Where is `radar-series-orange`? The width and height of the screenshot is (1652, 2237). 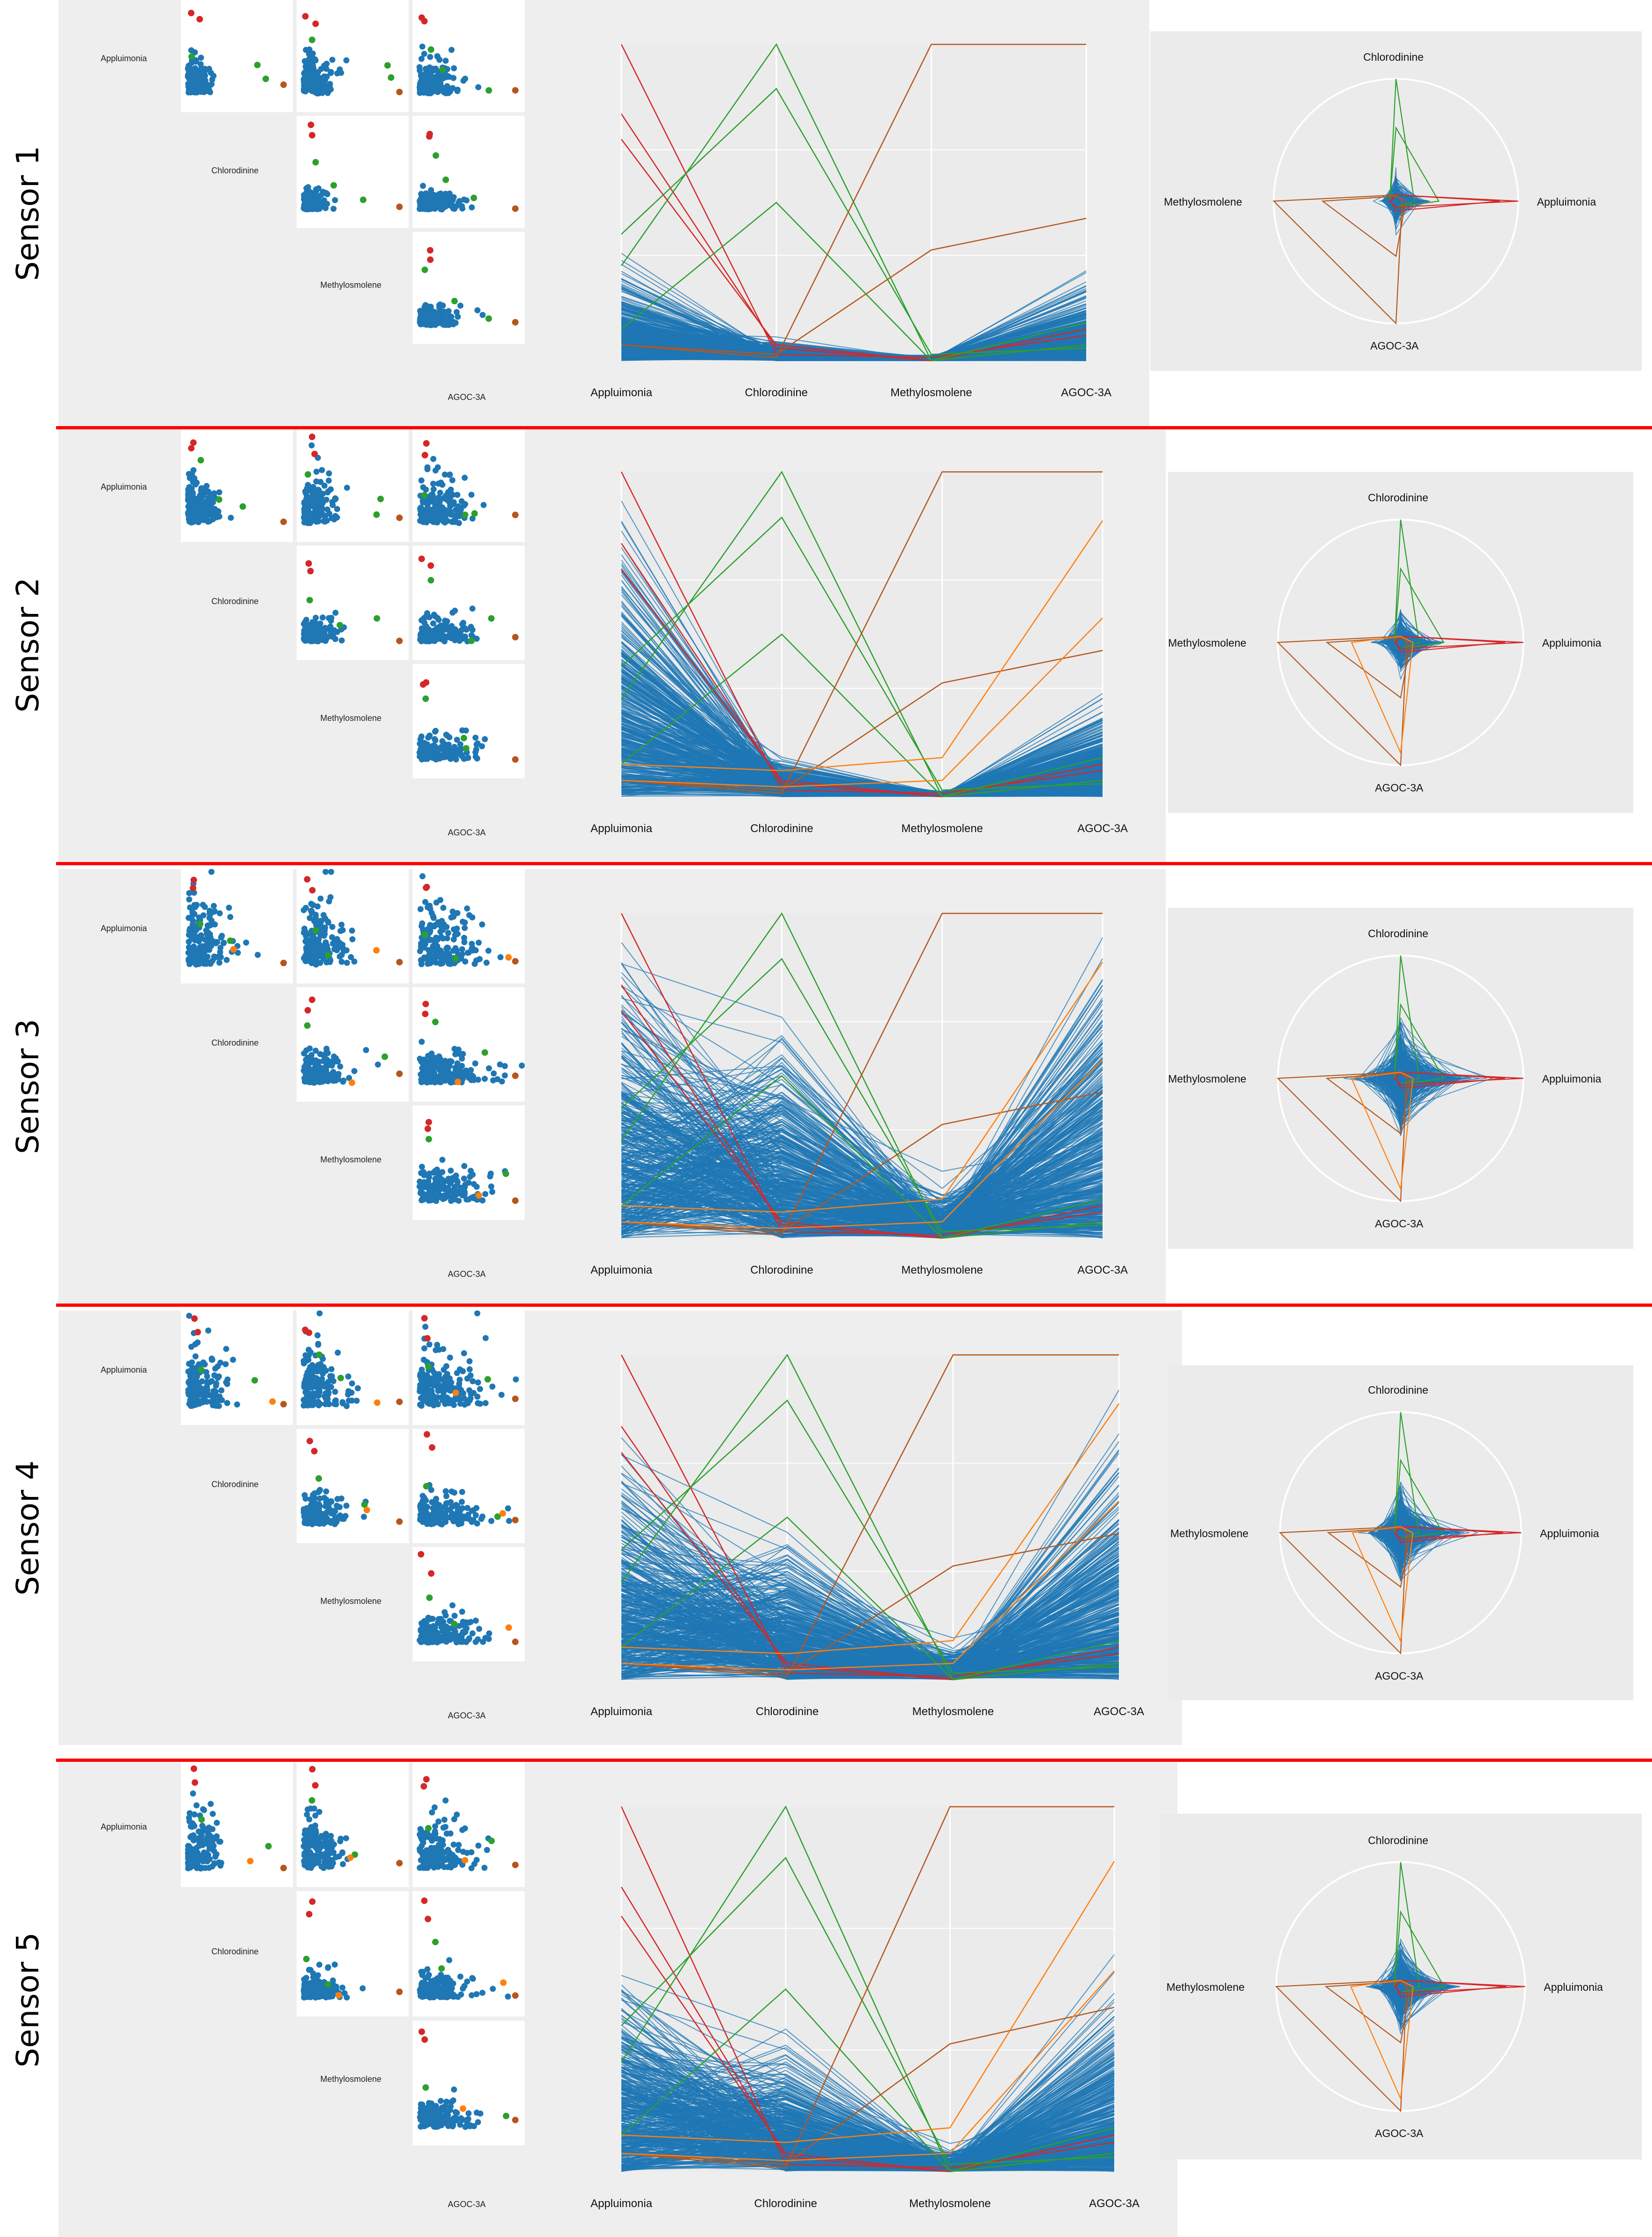
radar-series-orange is located at coordinates (1383, 695).